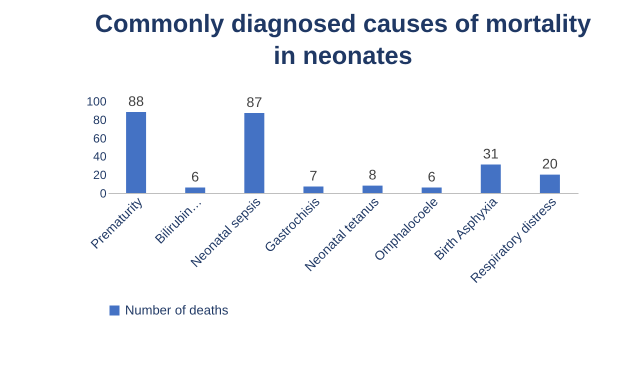  I want to click on y-tick-label: 0, so click(103, 193).